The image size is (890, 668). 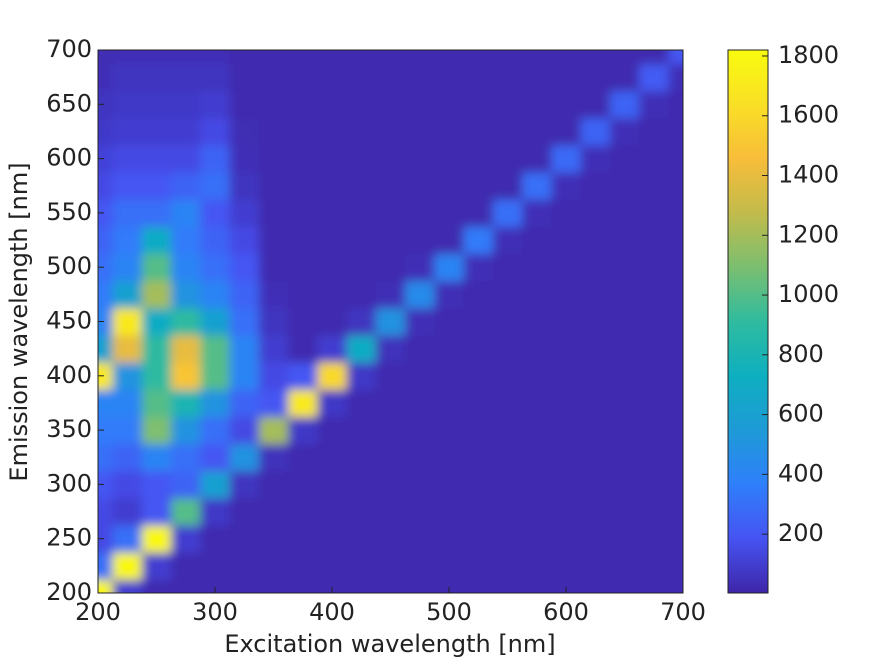 What do you see at coordinates (69, 538) in the screenshot?
I see `y-tick-label: 250` at bounding box center [69, 538].